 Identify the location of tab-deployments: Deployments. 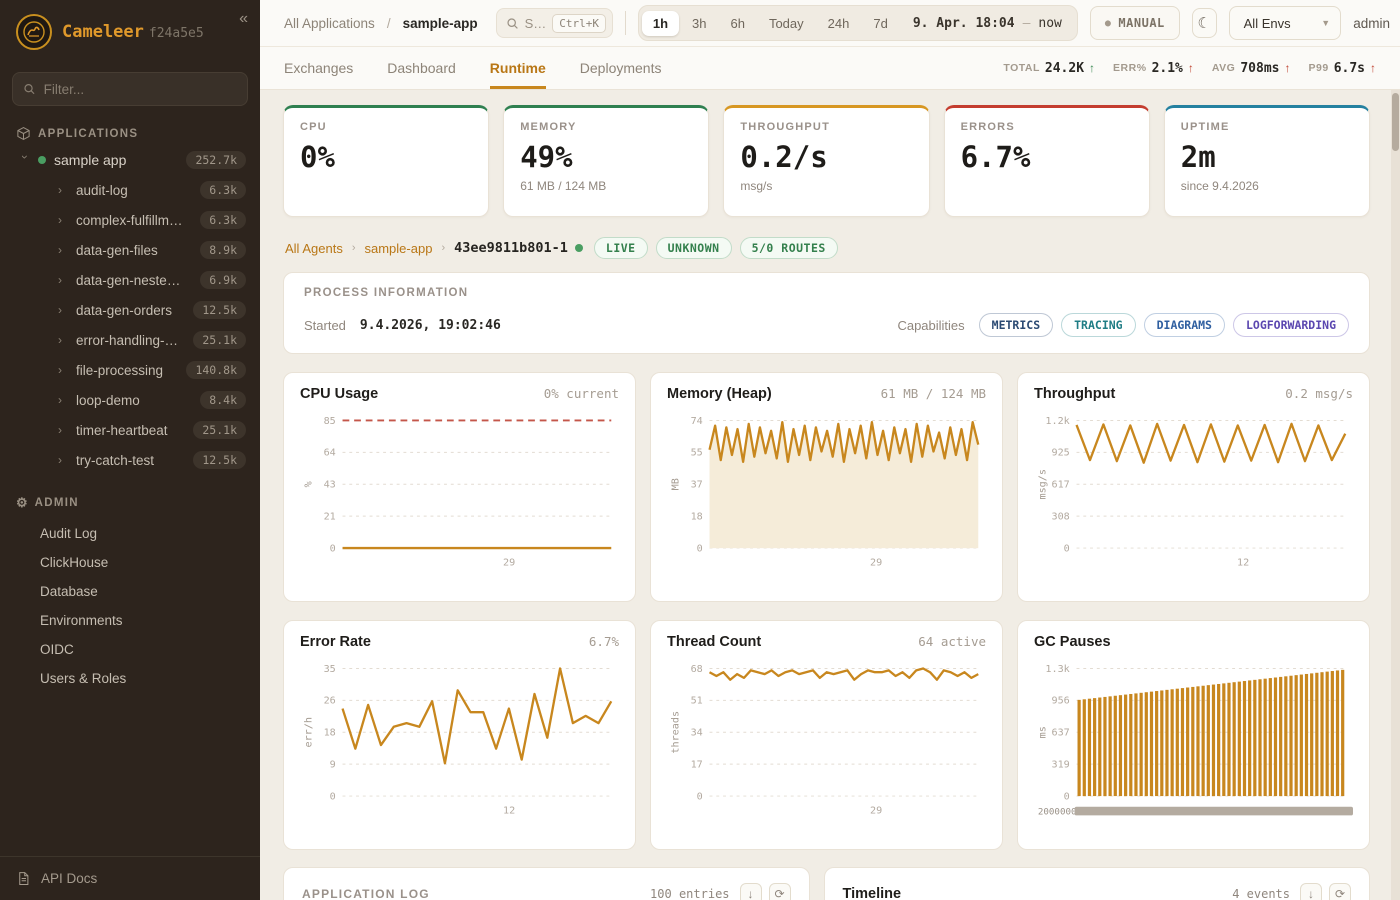
(620, 67).